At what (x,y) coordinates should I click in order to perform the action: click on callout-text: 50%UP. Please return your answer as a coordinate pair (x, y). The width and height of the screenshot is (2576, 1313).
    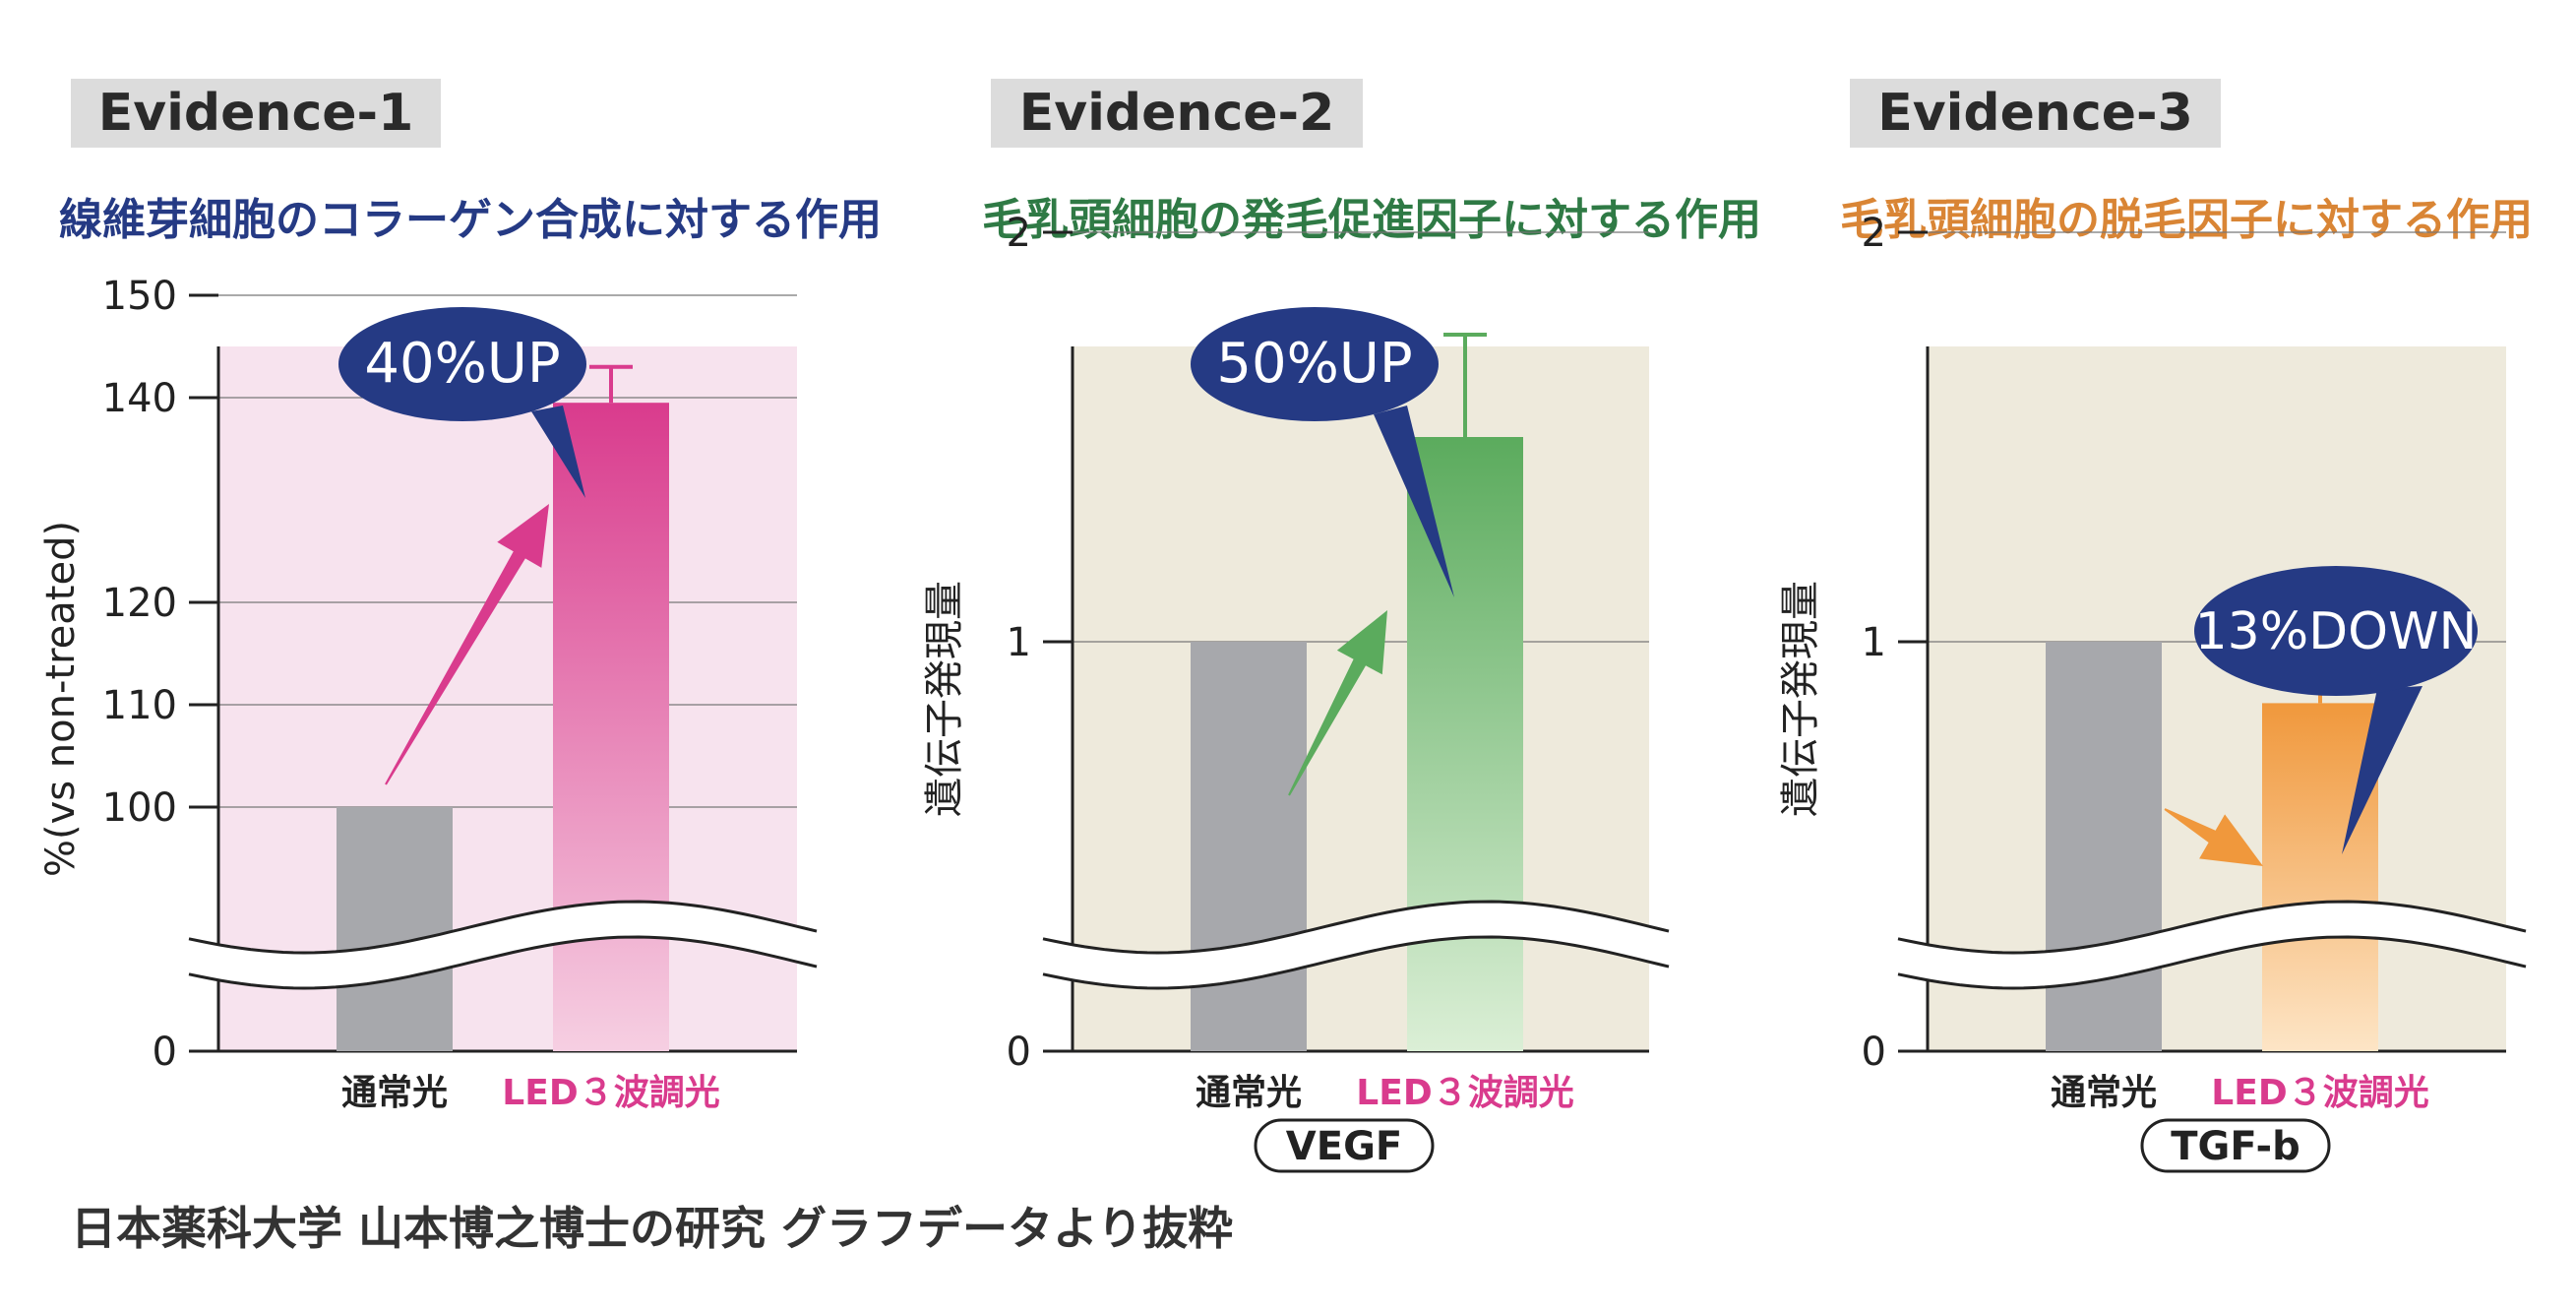
    Looking at the image, I should click on (1314, 364).